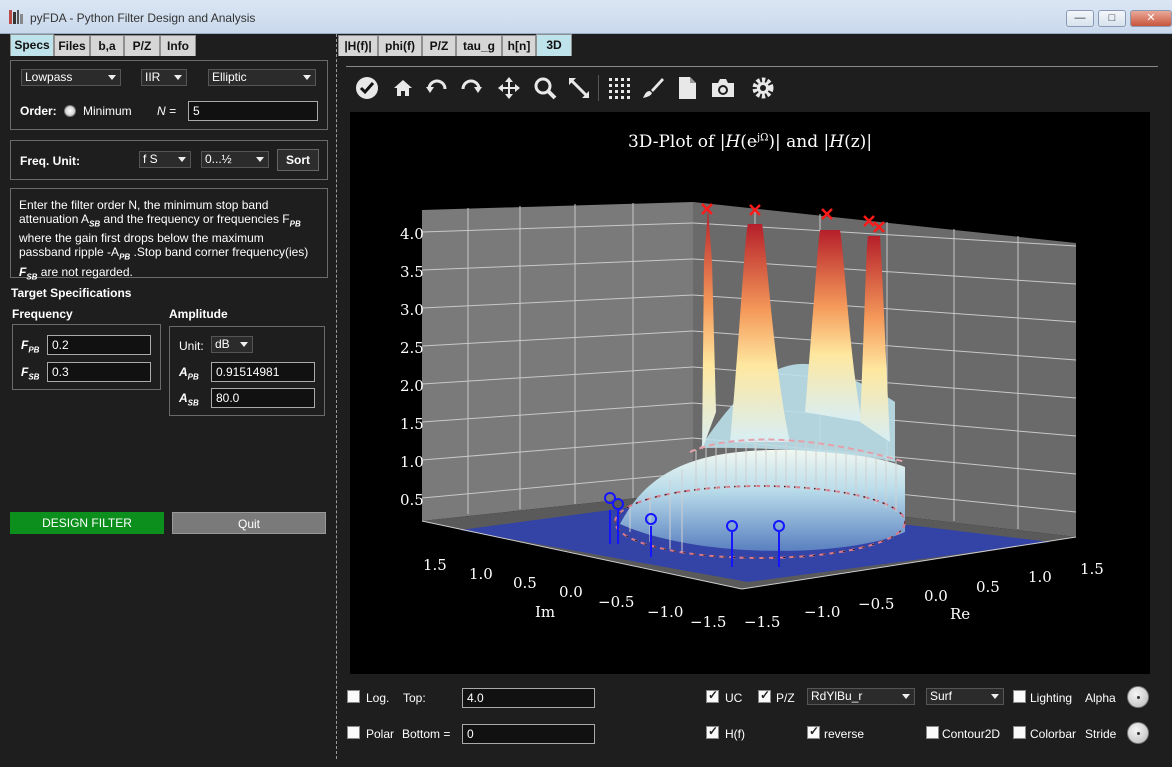 This screenshot has width=1172, height=767. Describe the element at coordinates (72, 45) in the screenshot. I see `tab-files: Files` at that location.